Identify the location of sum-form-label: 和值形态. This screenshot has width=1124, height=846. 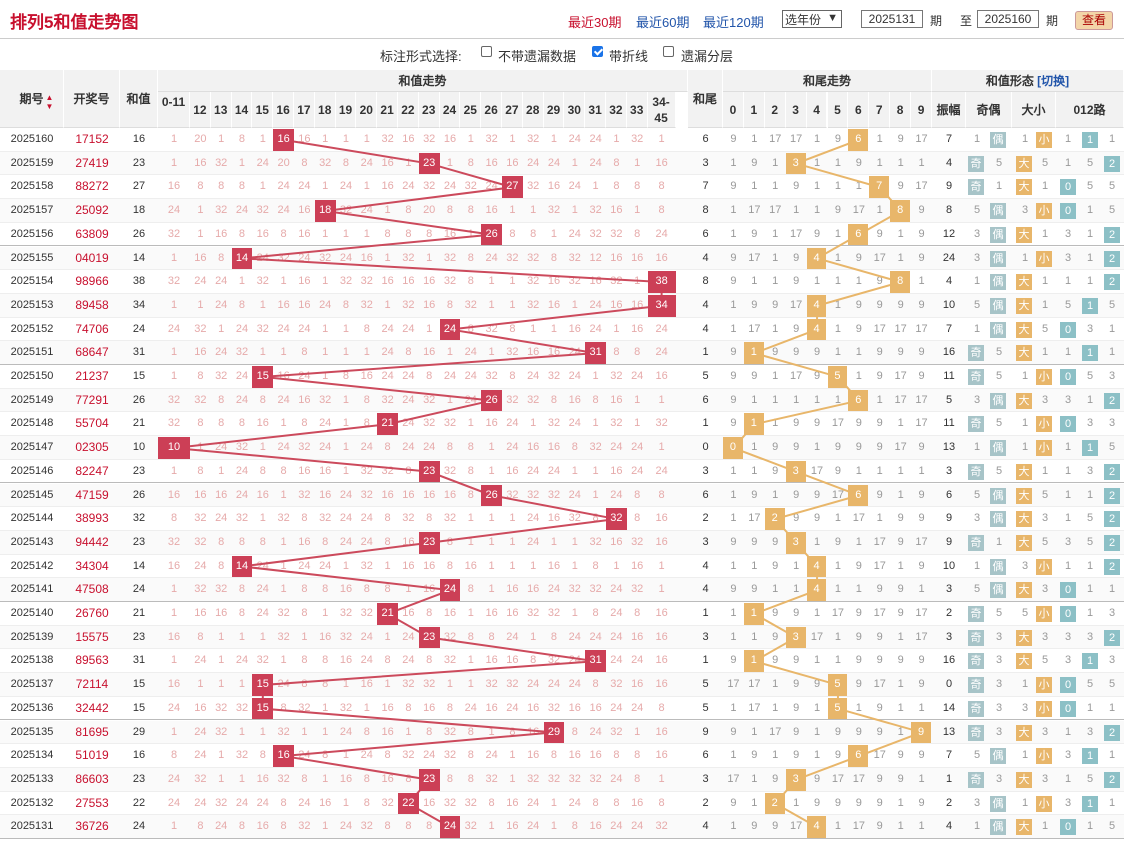
(1009, 81).